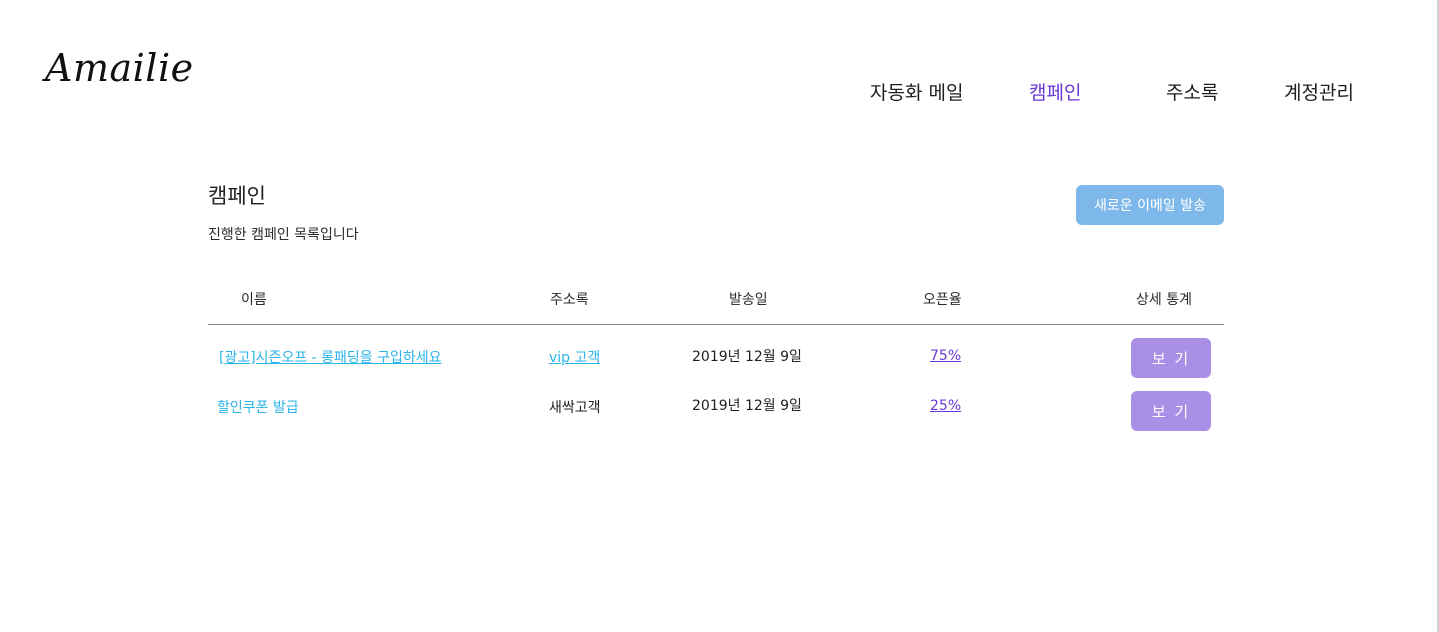 This screenshot has width=1439, height=632. Describe the element at coordinates (254, 300) in the screenshot. I see `column-header-name: 이름` at that location.